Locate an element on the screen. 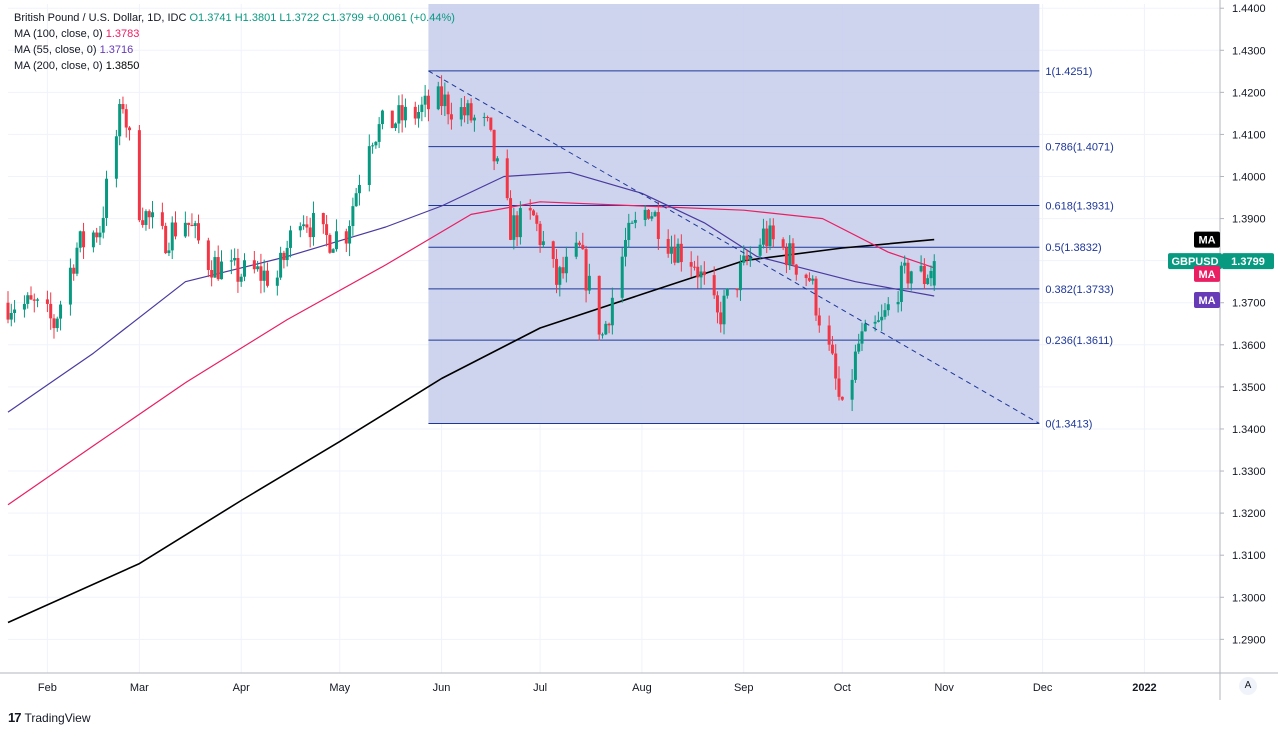 Image resolution: width=1278 pixels, height=731 pixels. tradingview-brand: TradingView is located at coordinates (57, 717).